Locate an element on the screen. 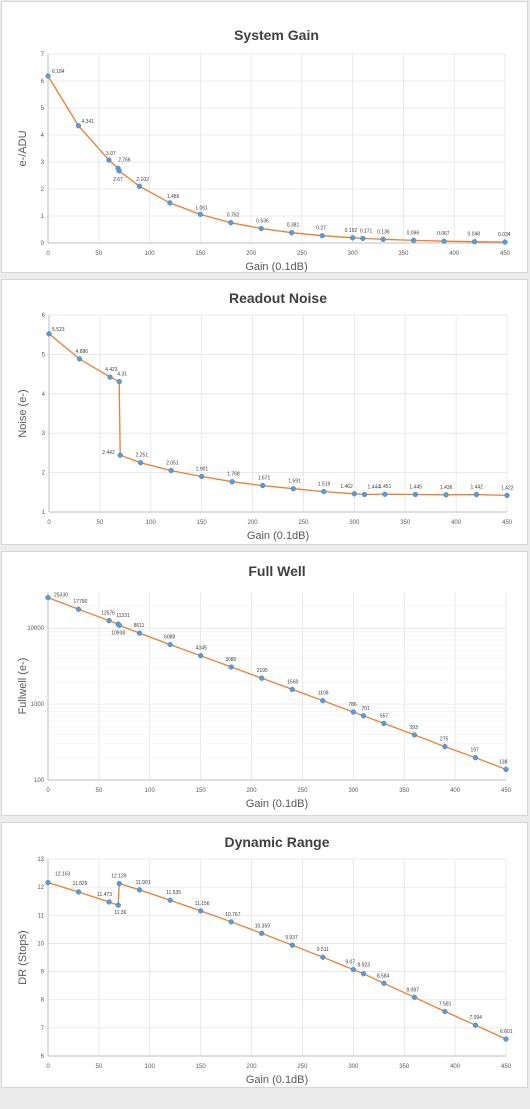 The height and width of the screenshot is (1109, 530). y-tick-label: 9 is located at coordinates (43, 973).